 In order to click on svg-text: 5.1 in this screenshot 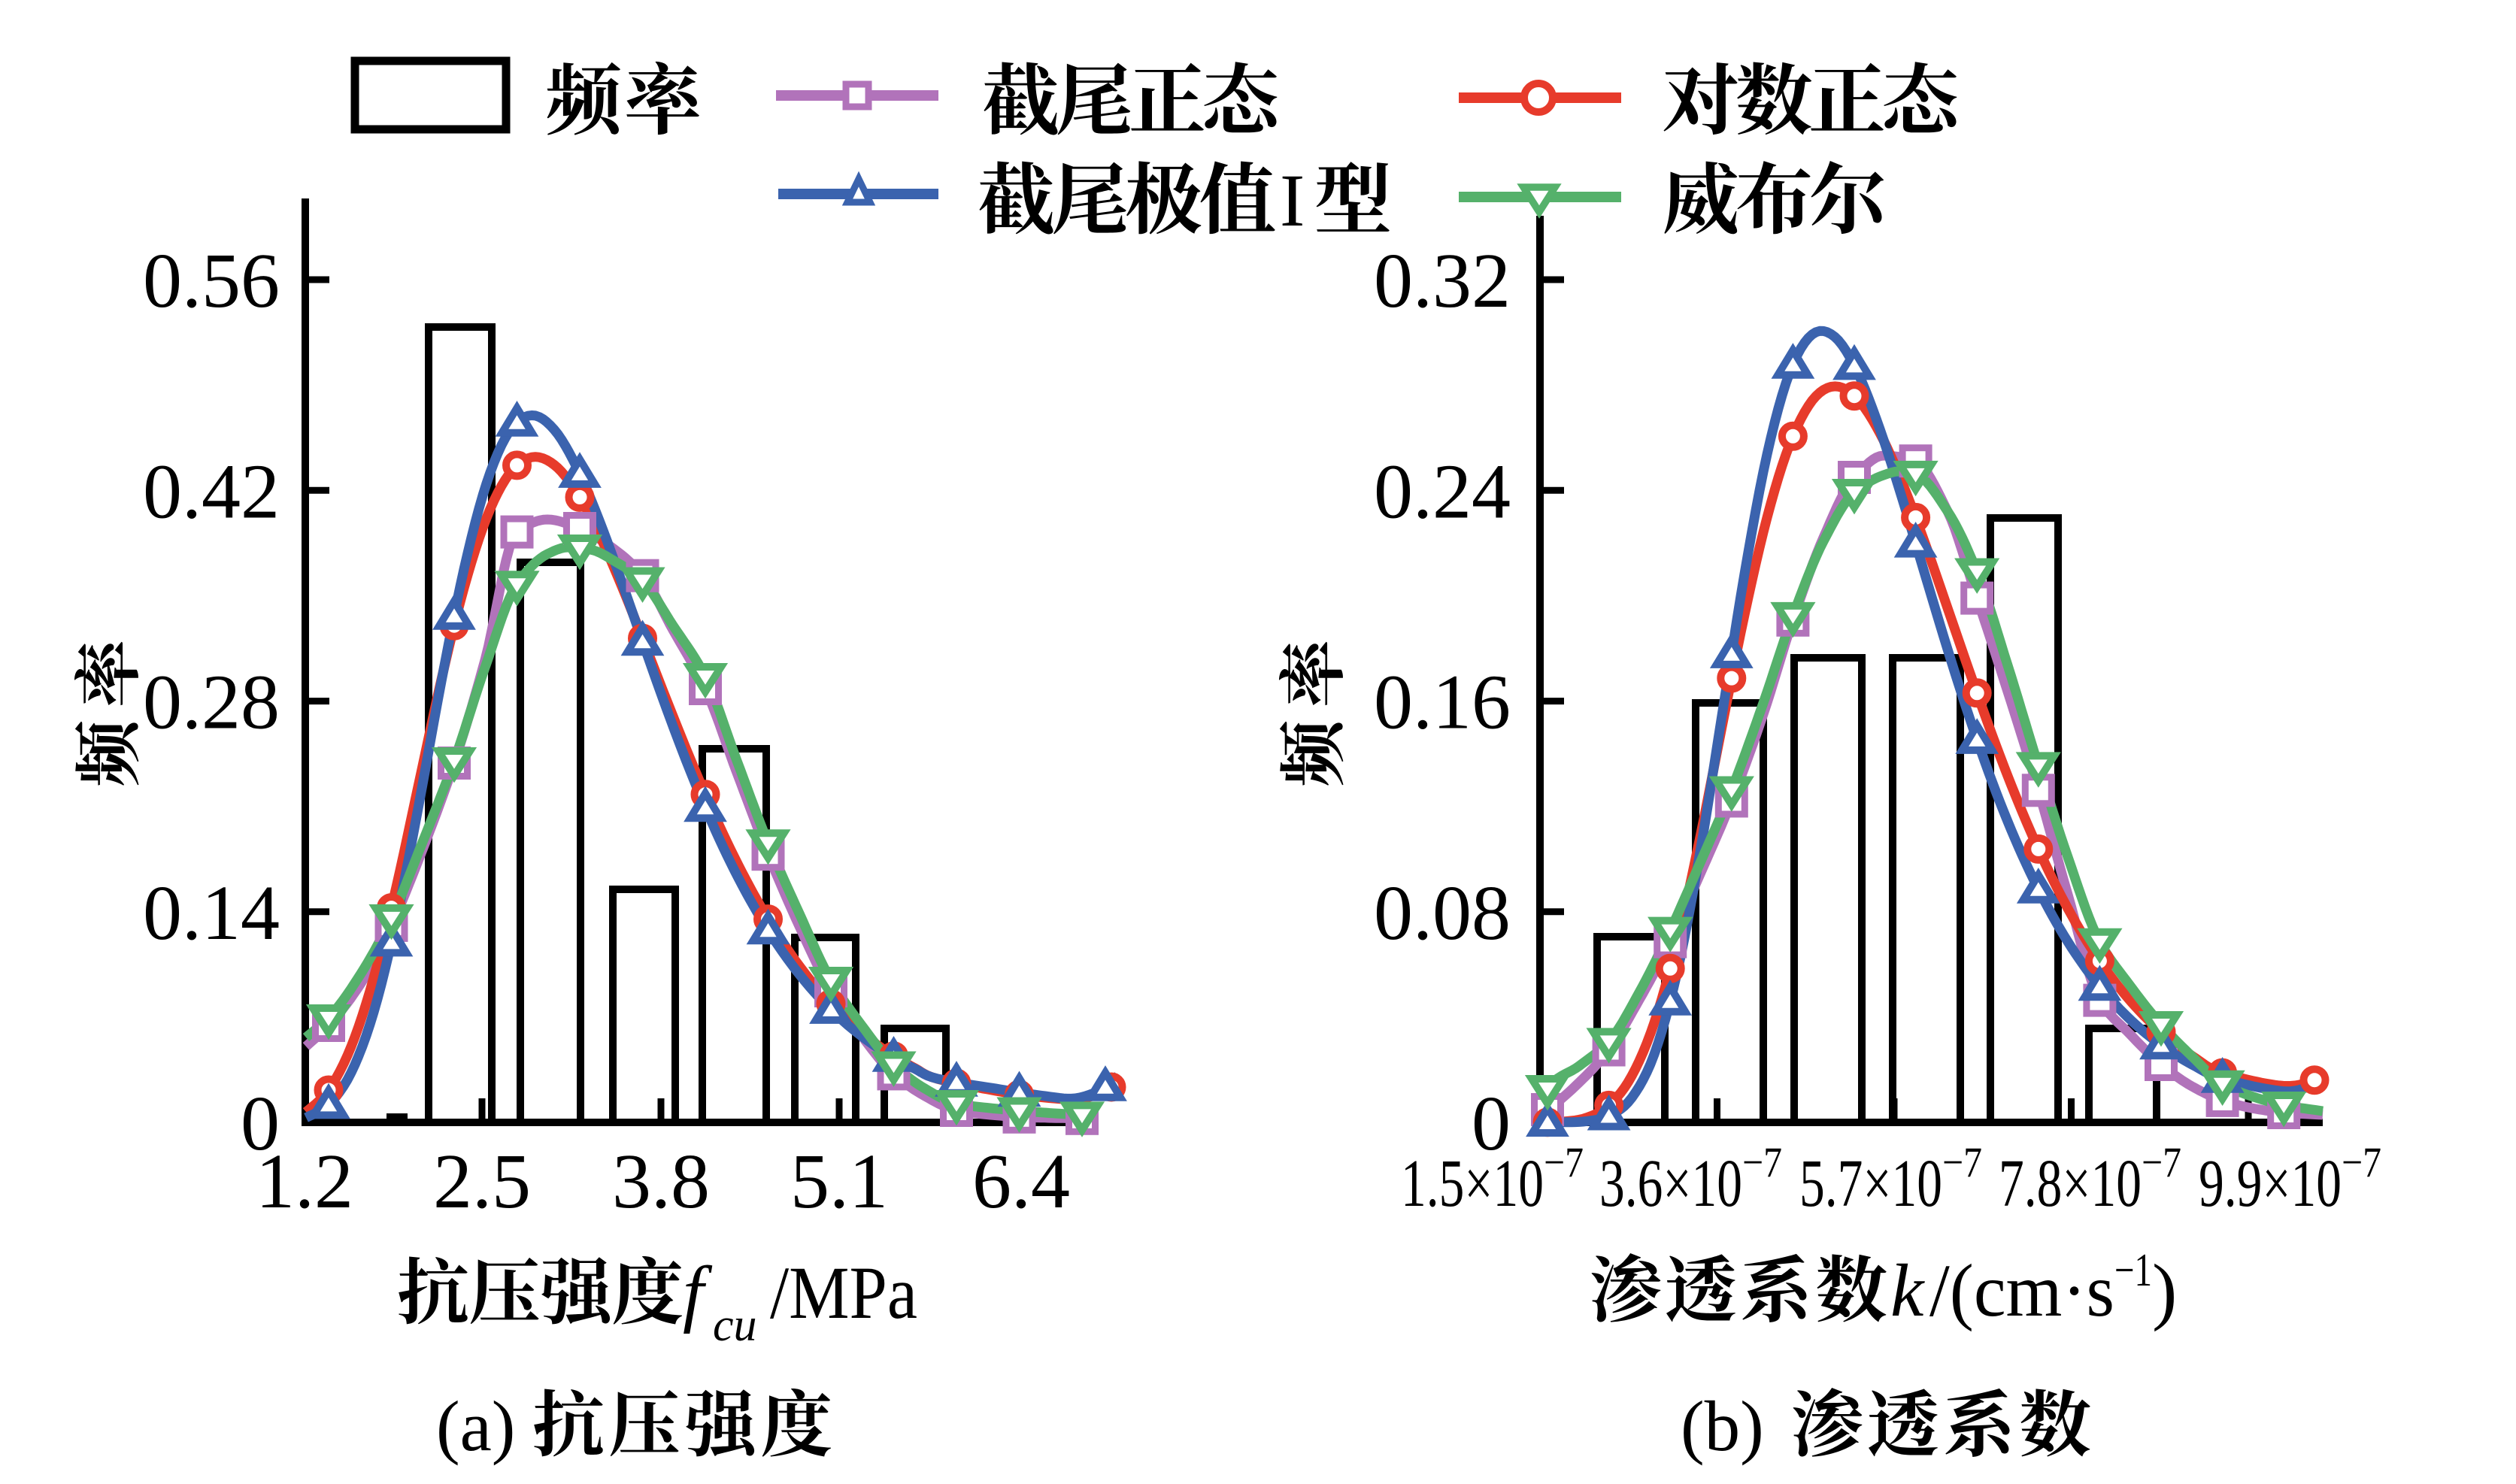, I will do `click(839, 1181)`.